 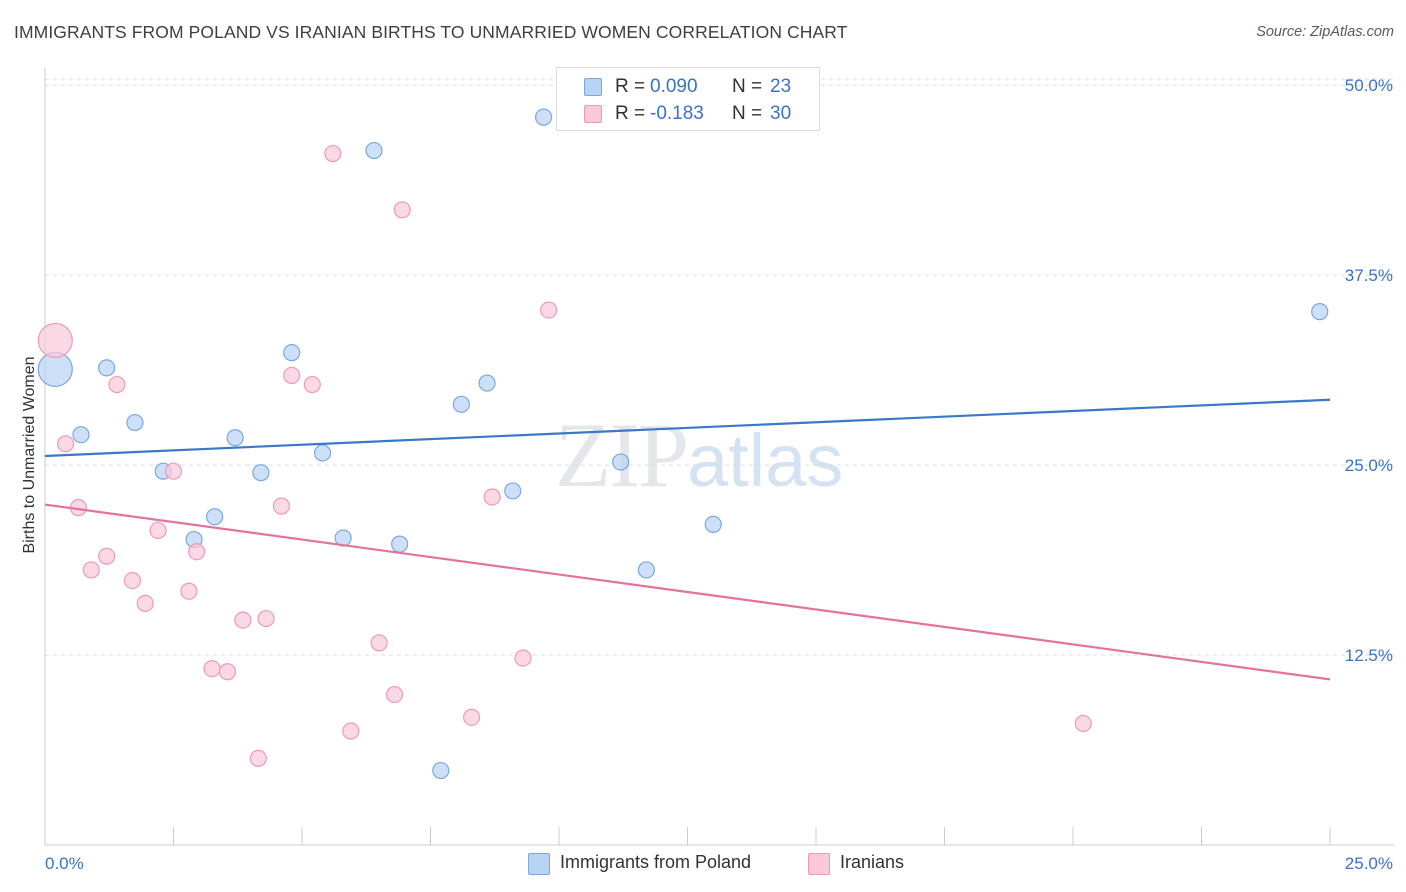 What do you see at coordinates (781, 86) in the screenshot?
I see `poland-n-value: 23` at bounding box center [781, 86].